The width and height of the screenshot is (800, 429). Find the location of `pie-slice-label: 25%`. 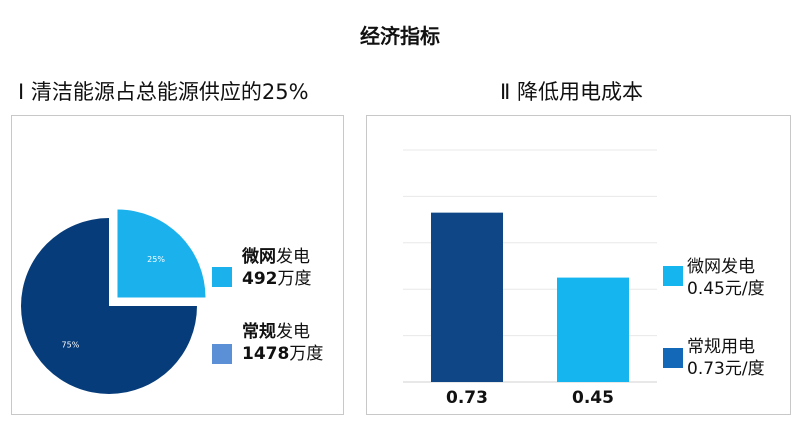

pie-slice-label: 25% is located at coordinates (156, 259).